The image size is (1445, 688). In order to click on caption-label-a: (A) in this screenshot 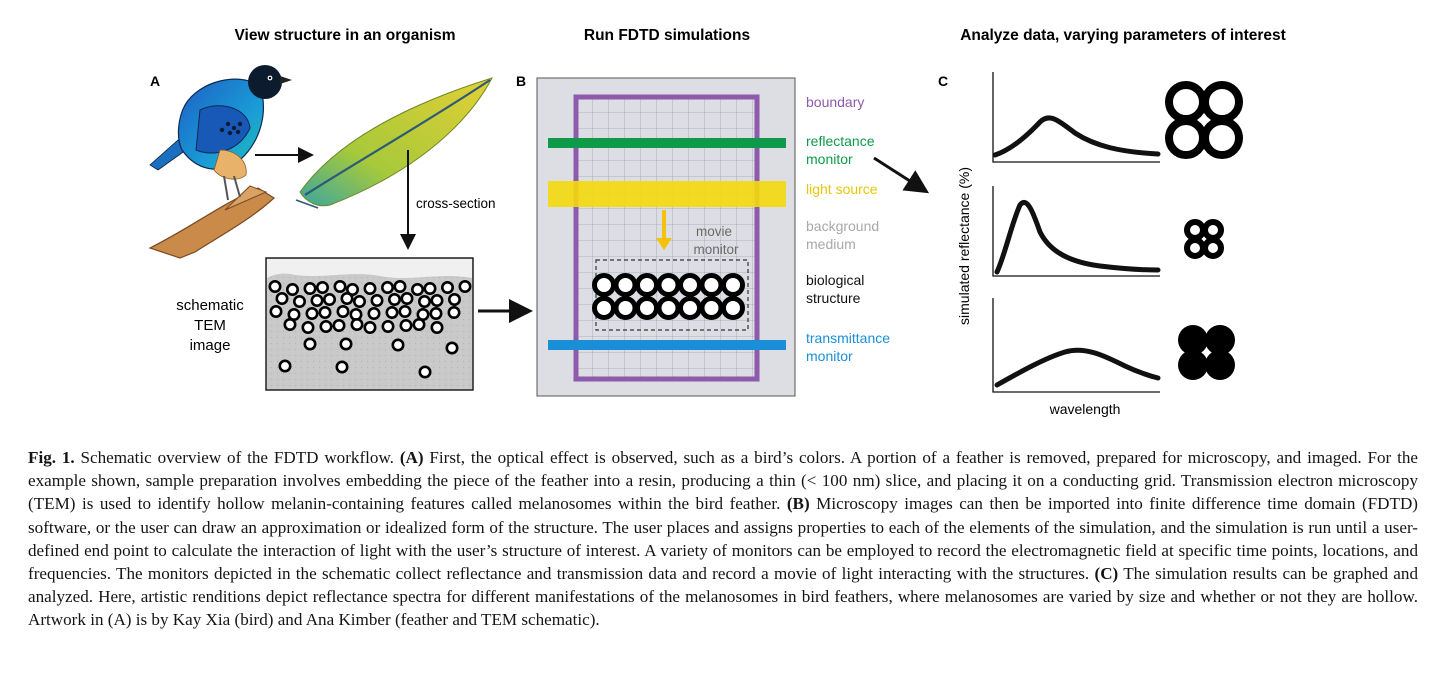, I will do `click(411, 457)`.